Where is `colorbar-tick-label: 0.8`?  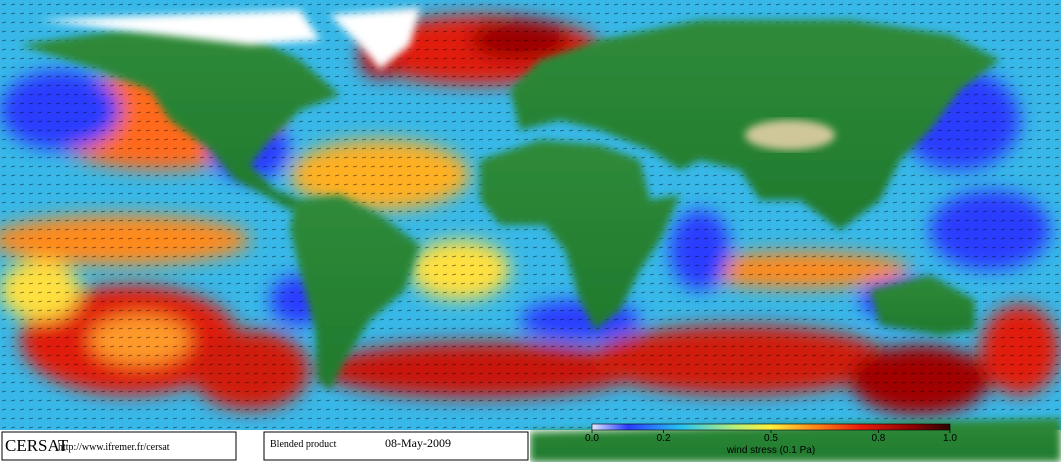
colorbar-tick-label: 0.8 is located at coordinates (878, 438).